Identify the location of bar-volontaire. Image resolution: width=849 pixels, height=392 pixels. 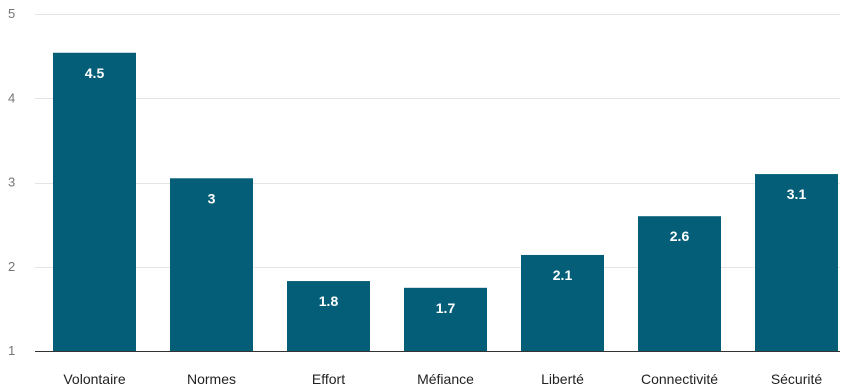
(94, 201).